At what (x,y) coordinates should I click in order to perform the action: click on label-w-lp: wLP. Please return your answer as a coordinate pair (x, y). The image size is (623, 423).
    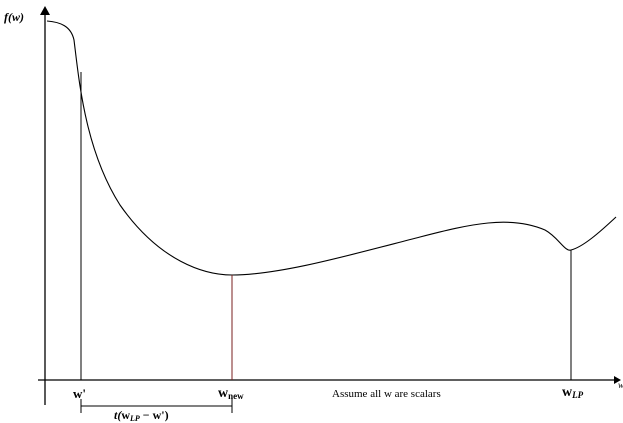
    Looking at the image, I should click on (573, 392).